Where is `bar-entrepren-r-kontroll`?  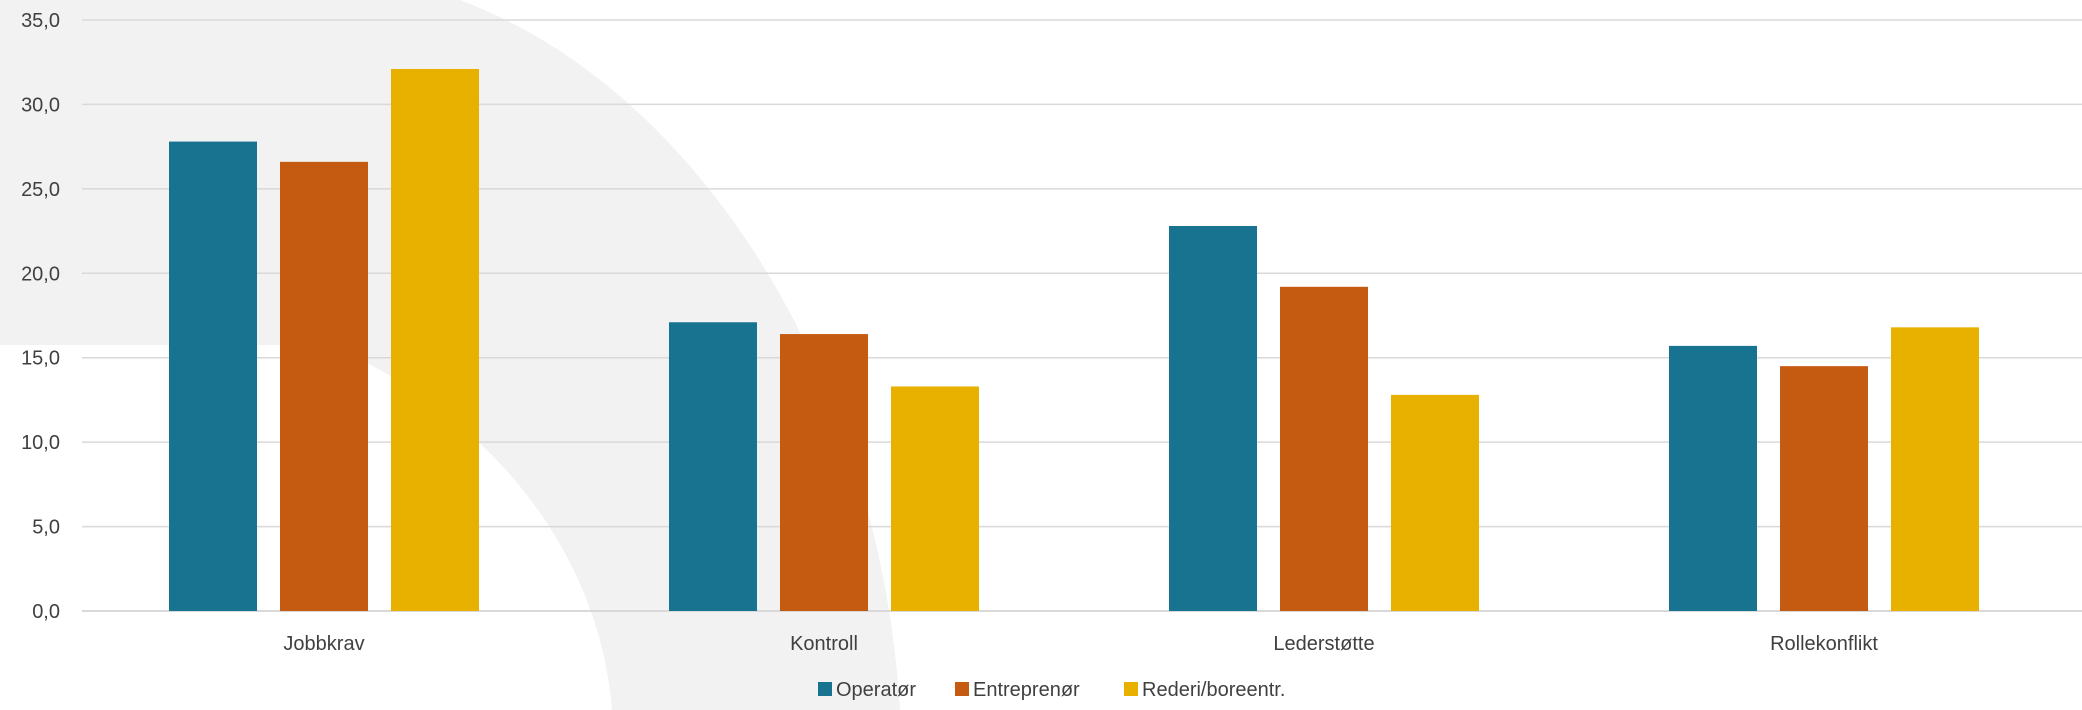 bar-entrepren-r-kontroll is located at coordinates (824, 472).